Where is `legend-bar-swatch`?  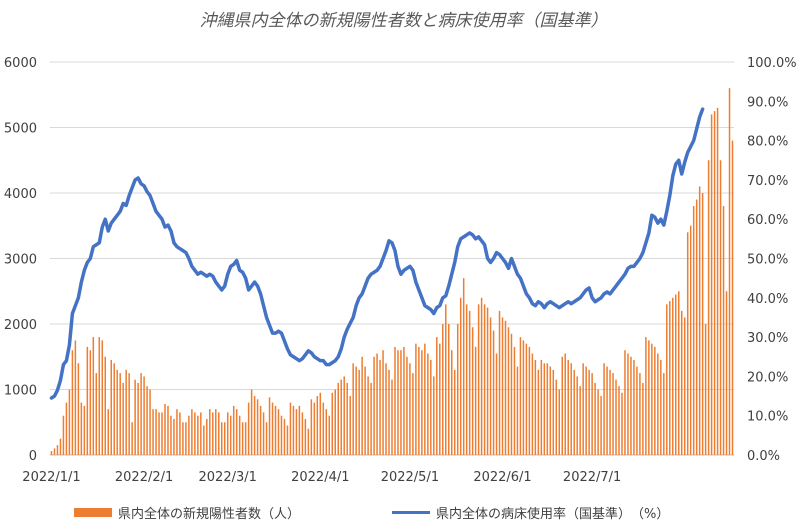 legend-bar-swatch is located at coordinates (93, 512).